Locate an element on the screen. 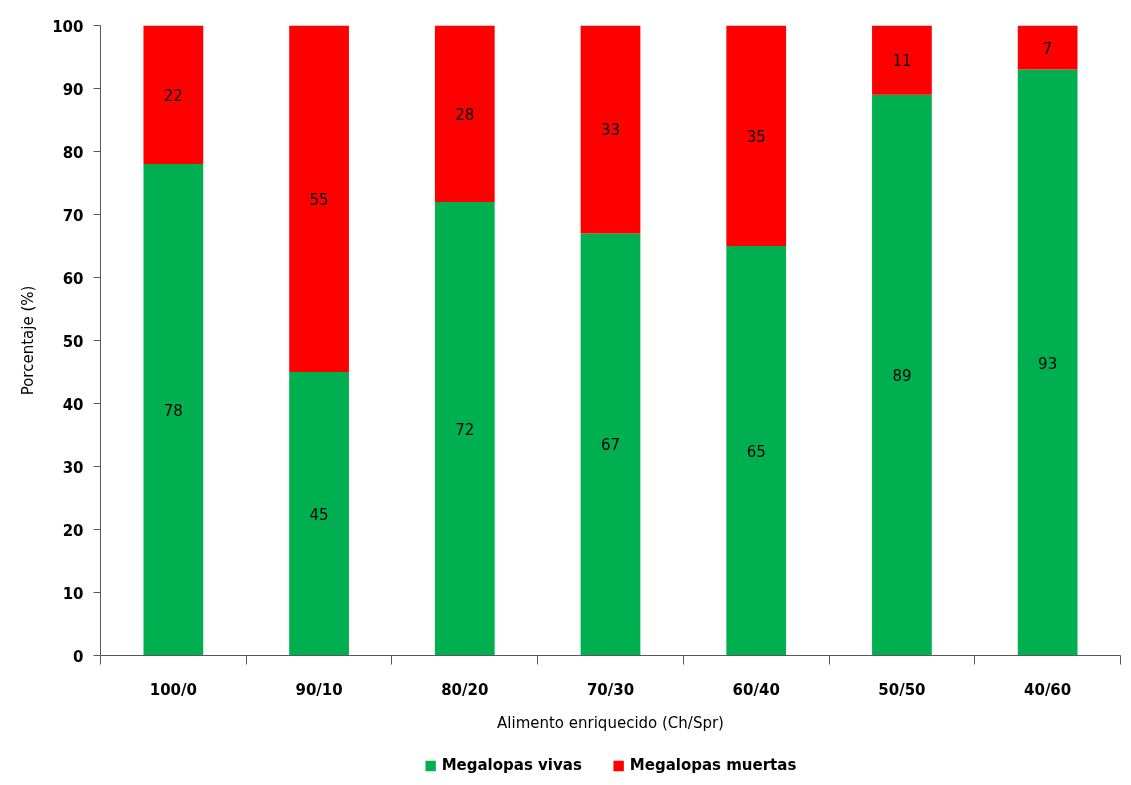  y-tick-label: 100 is located at coordinates (68, 26).